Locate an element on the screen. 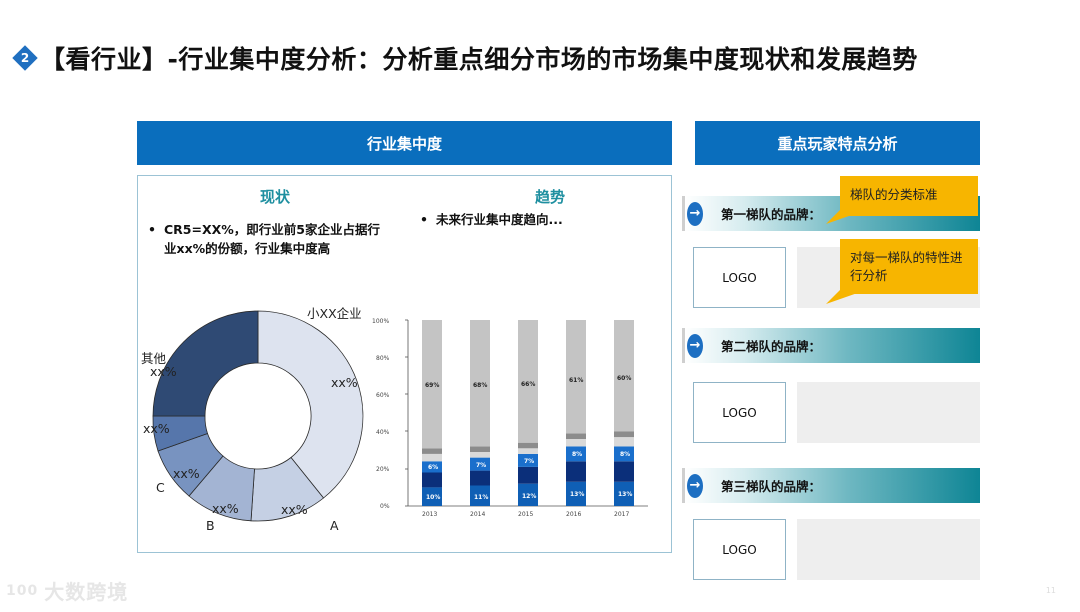  donut-label-small-enterprises: 小XX企业 is located at coordinates (334, 313).